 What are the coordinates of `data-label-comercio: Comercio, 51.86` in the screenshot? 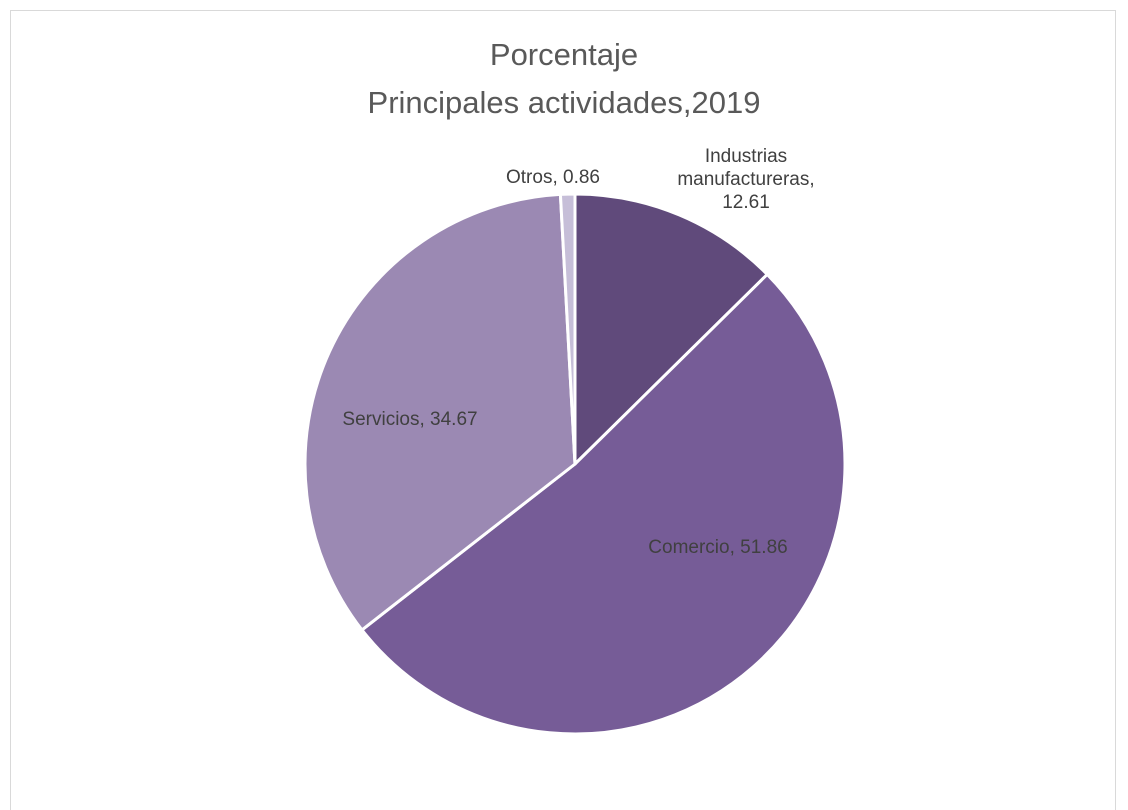 It's located at (717, 547).